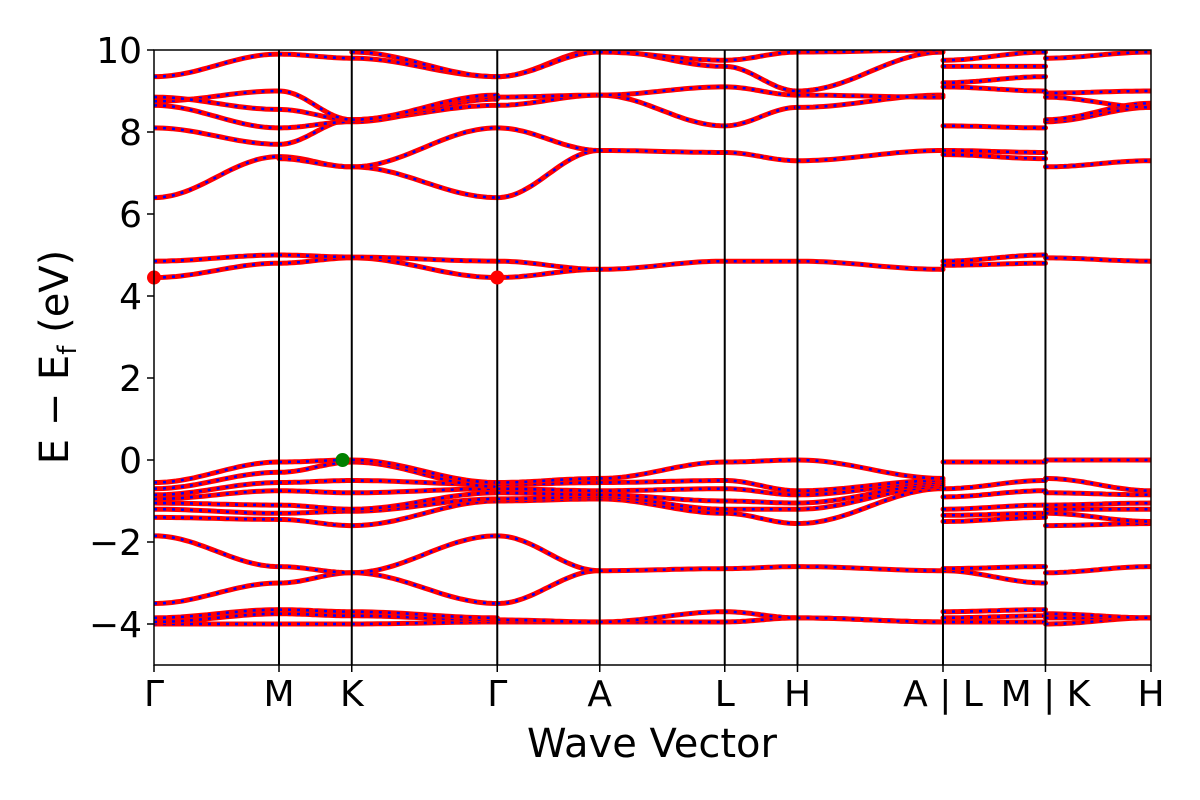 This screenshot has width=1200, height=800. What do you see at coordinates (55, 298) in the screenshot?
I see `y-axis-title-tail: (eV)` at bounding box center [55, 298].